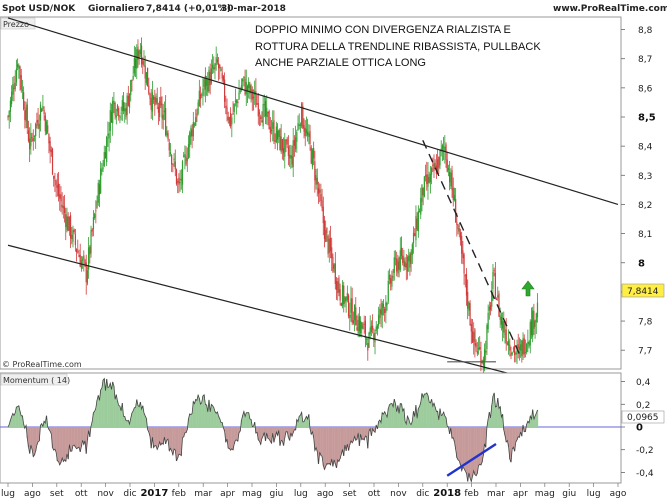 This screenshot has height=500, width=667. Describe the element at coordinates (57, 494) in the screenshot. I see `x-tick-label: set` at that location.